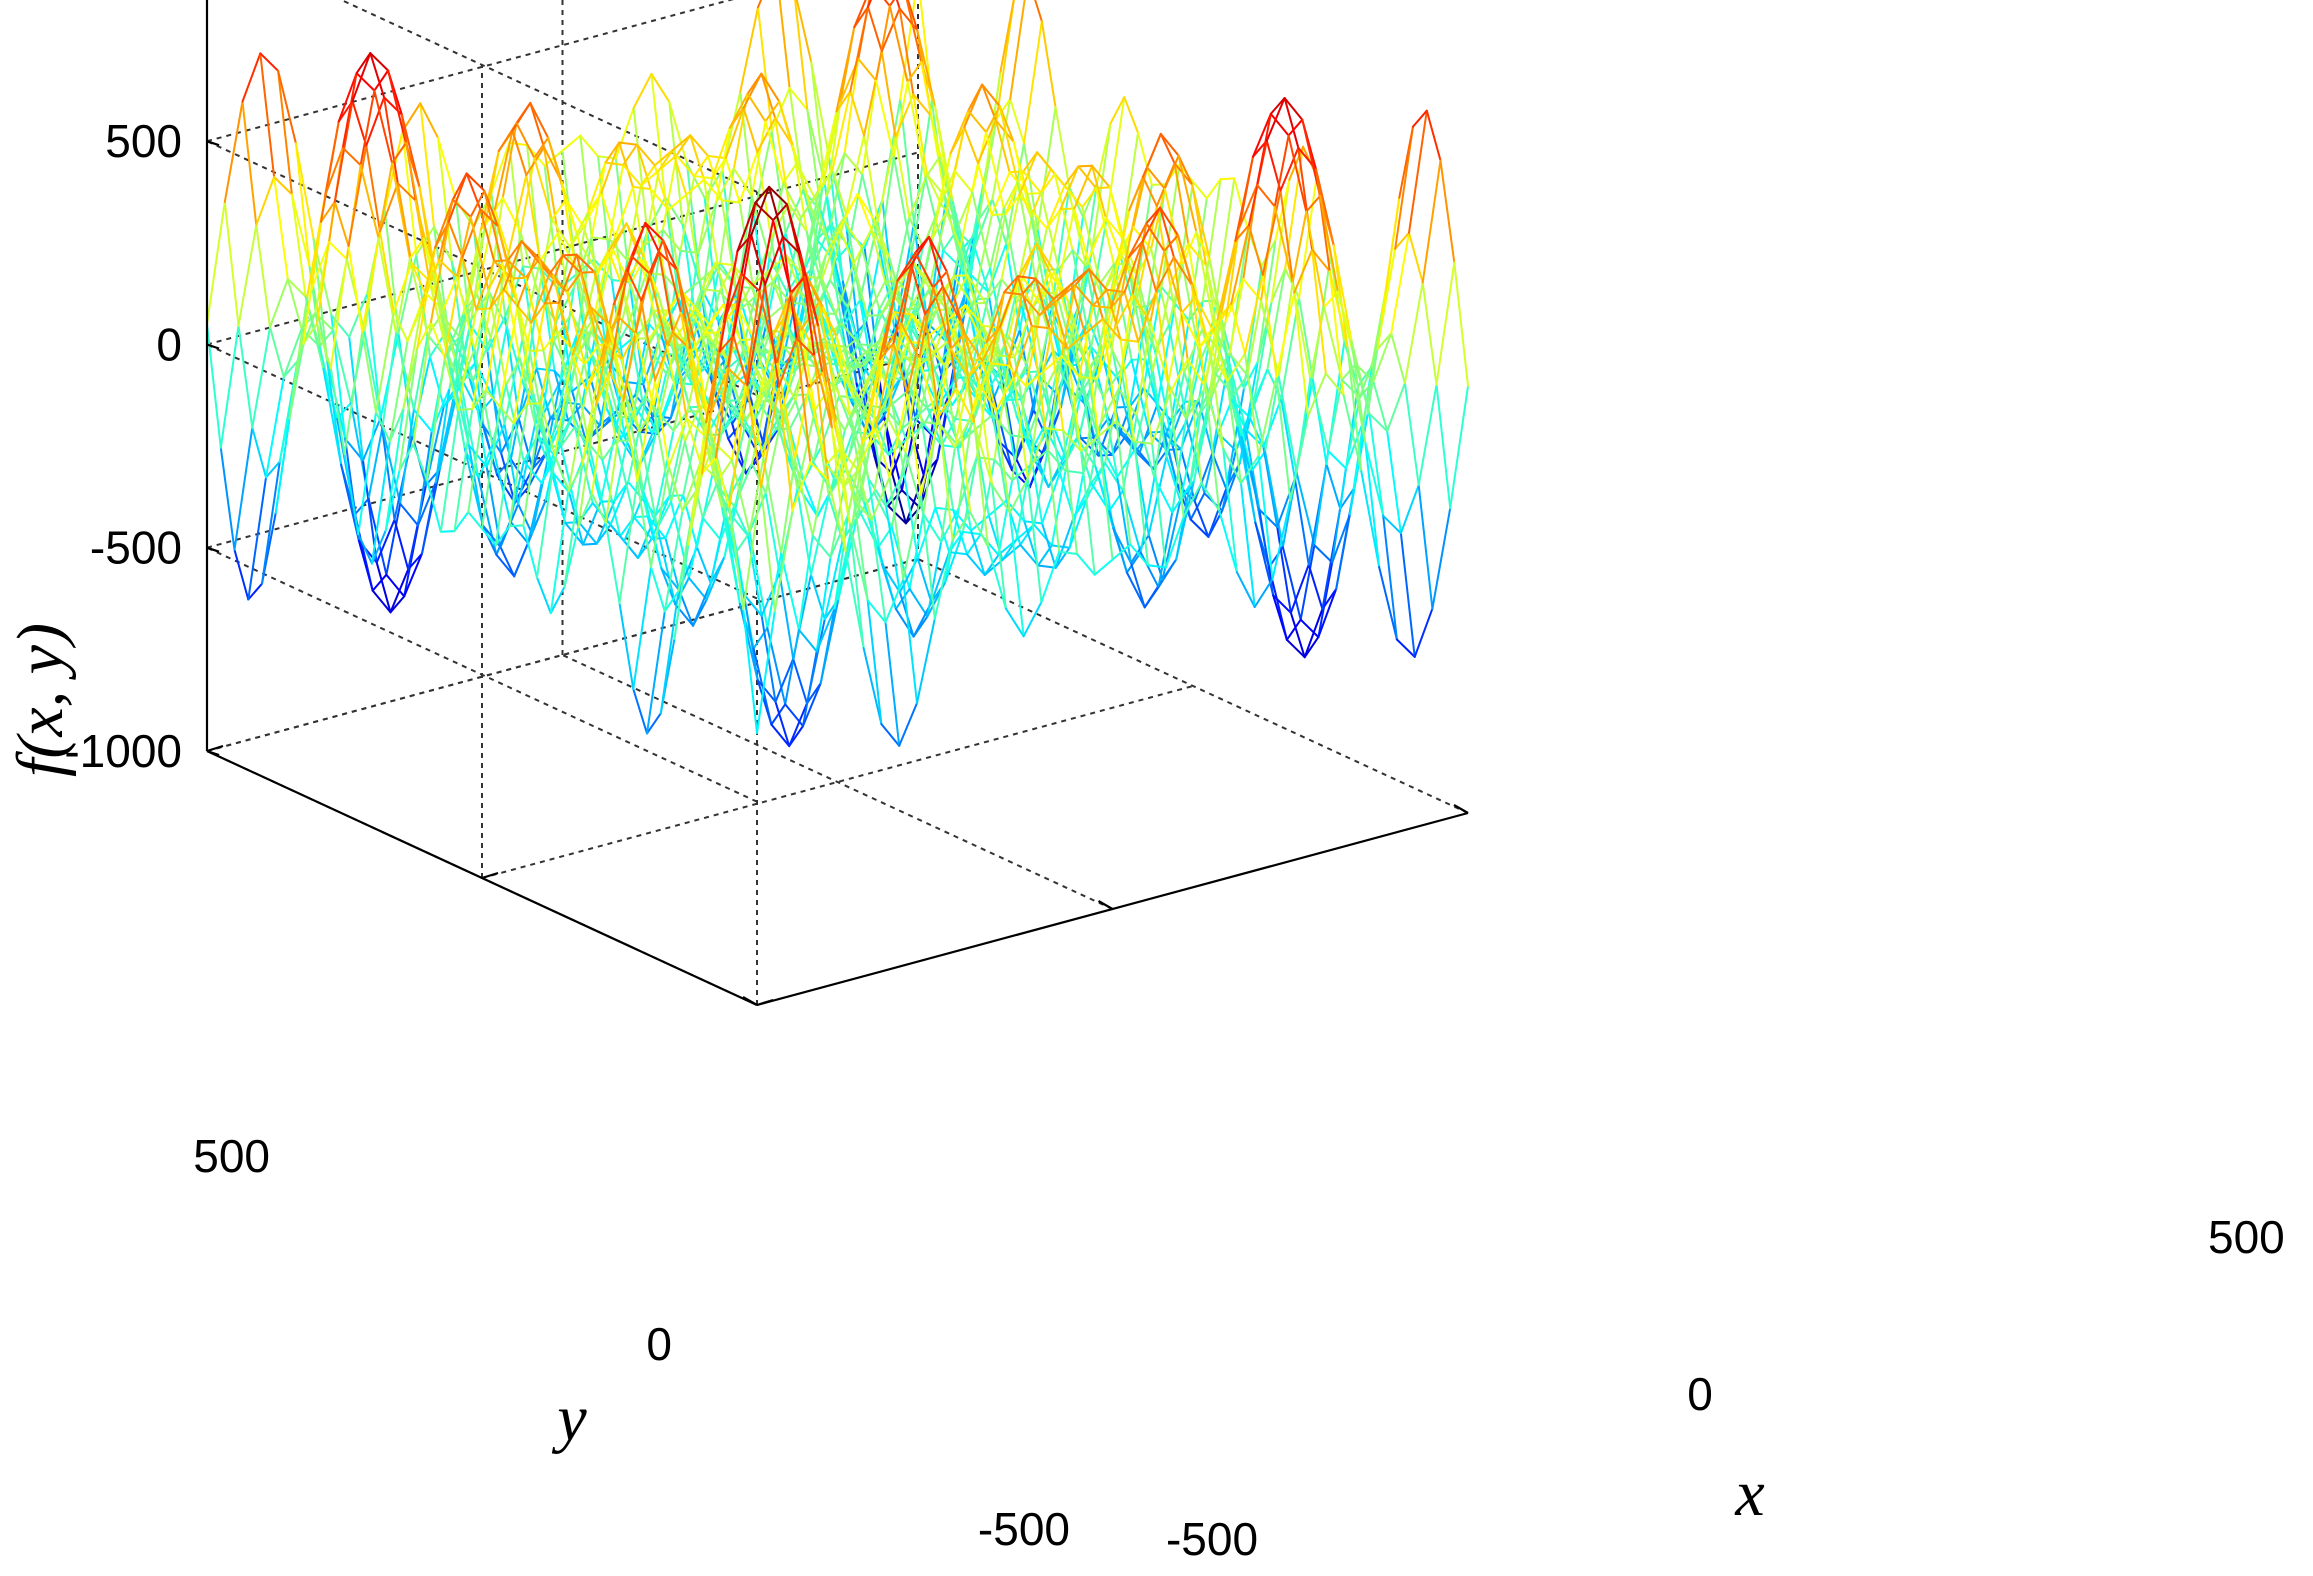 Image resolution: width=2313 pixels, height=1576 pixels. I want to click on z-tick-label: 0, so click(169, 344).